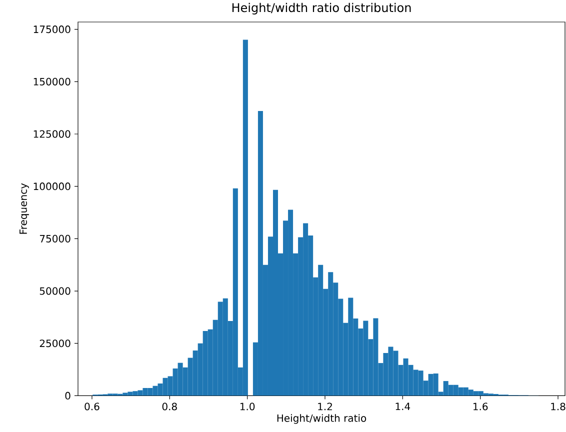 The height and width of the screenshot is (432, 566). Describe the element at coordinates (52, 30) in the screenshot. I see `y-tick-label: 175000` at that location.